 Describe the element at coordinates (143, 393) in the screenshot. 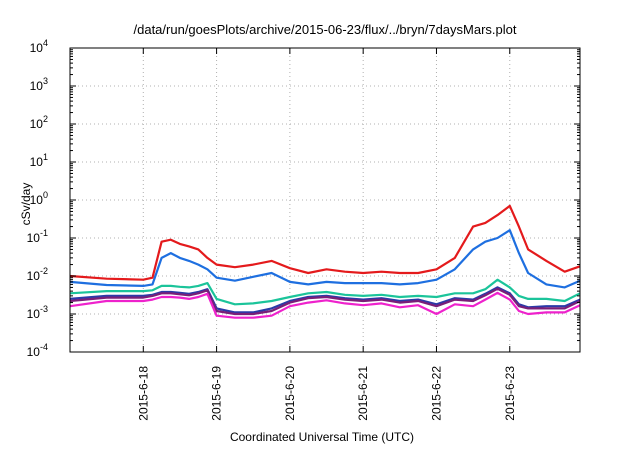

I see `x-tick-label: 2015-6-18` at that location.